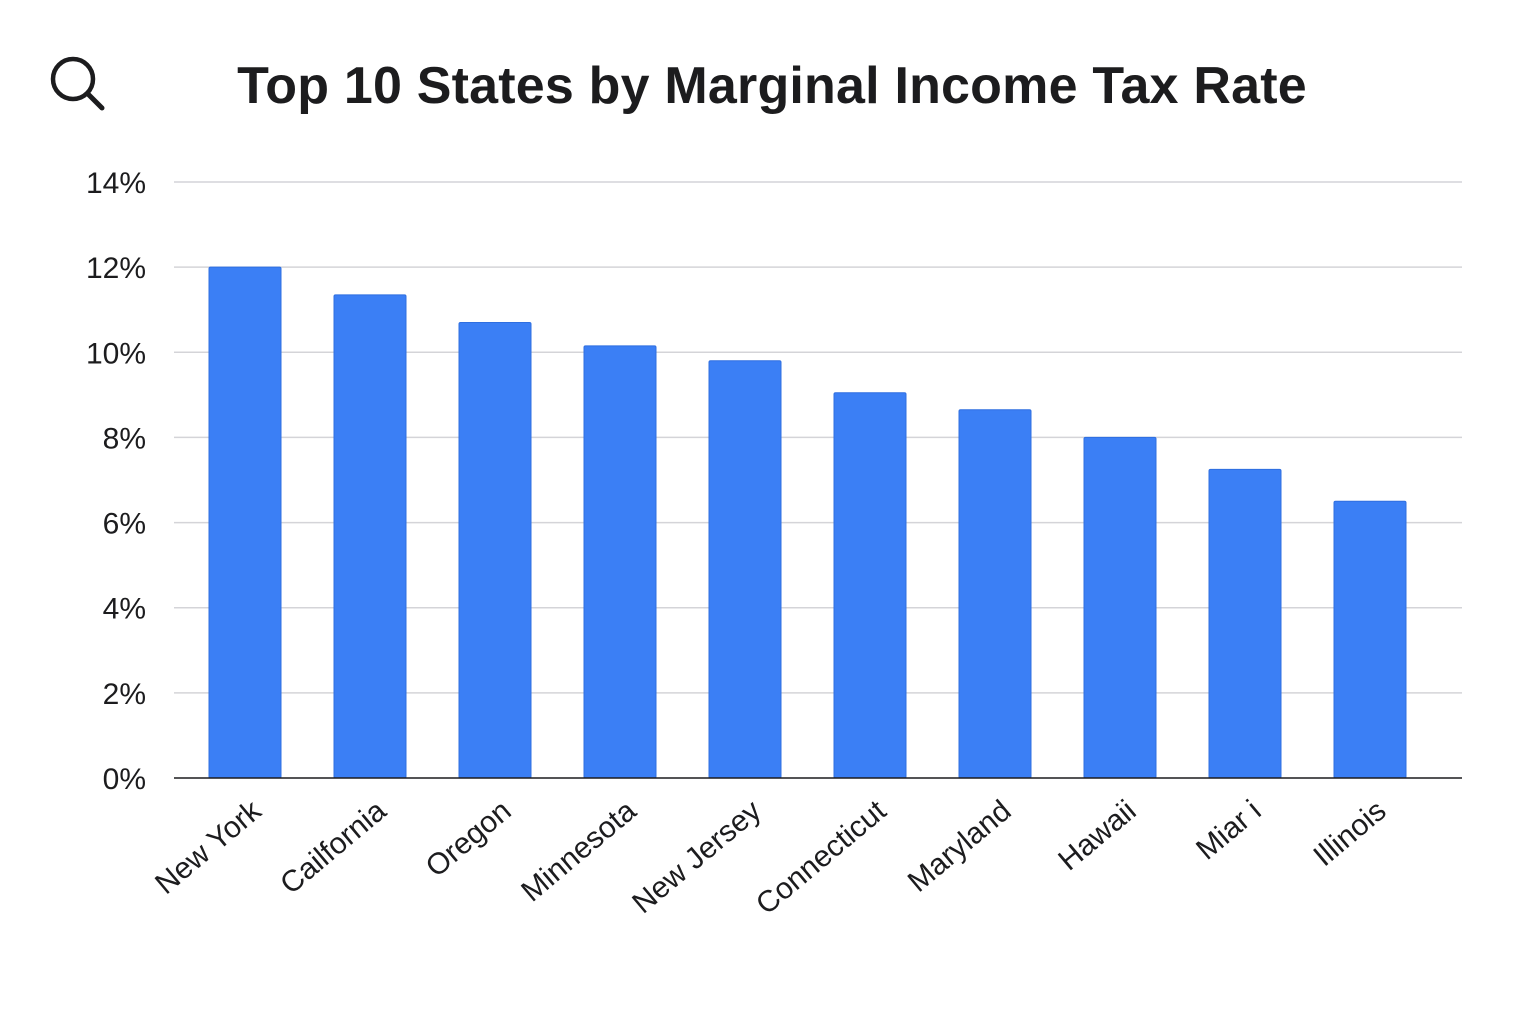 This screenshot has width=1536, height=1024. What do you see at coordinates (1349, 833) in the screenshot?
I see `x-tick-label: Illinois` at bounding box center [1349, 833].